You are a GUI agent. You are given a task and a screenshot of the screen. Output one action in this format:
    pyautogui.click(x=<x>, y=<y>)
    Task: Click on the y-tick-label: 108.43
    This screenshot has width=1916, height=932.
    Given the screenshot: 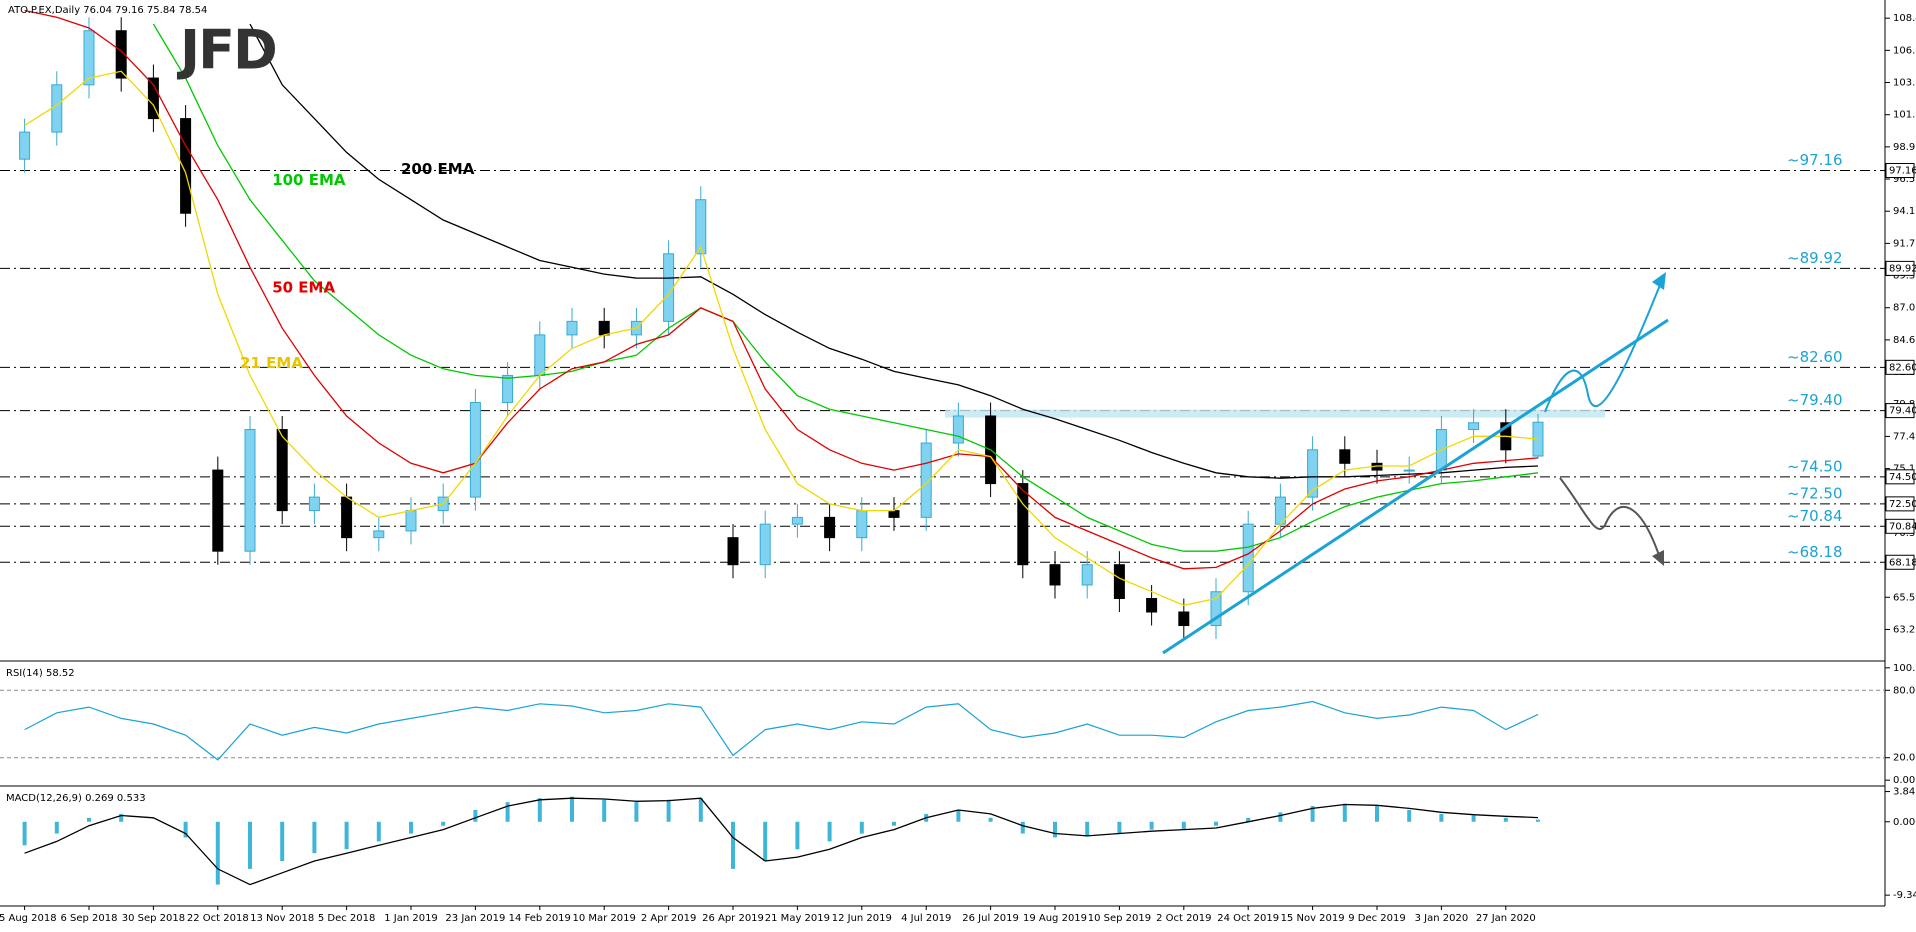 What is the action you would take?
    pyautogui.click(x=1904, y=18)
    